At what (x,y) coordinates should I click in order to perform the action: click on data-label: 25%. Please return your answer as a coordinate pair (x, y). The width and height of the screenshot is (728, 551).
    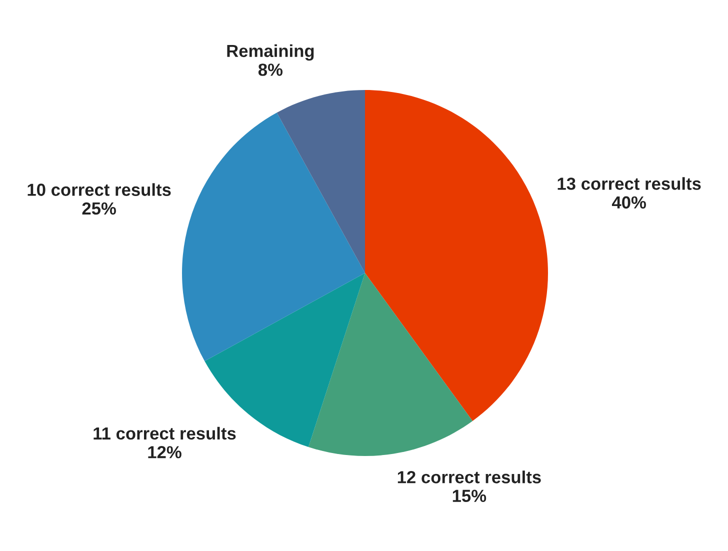
    Looking at the image, I should click on (99, 208).